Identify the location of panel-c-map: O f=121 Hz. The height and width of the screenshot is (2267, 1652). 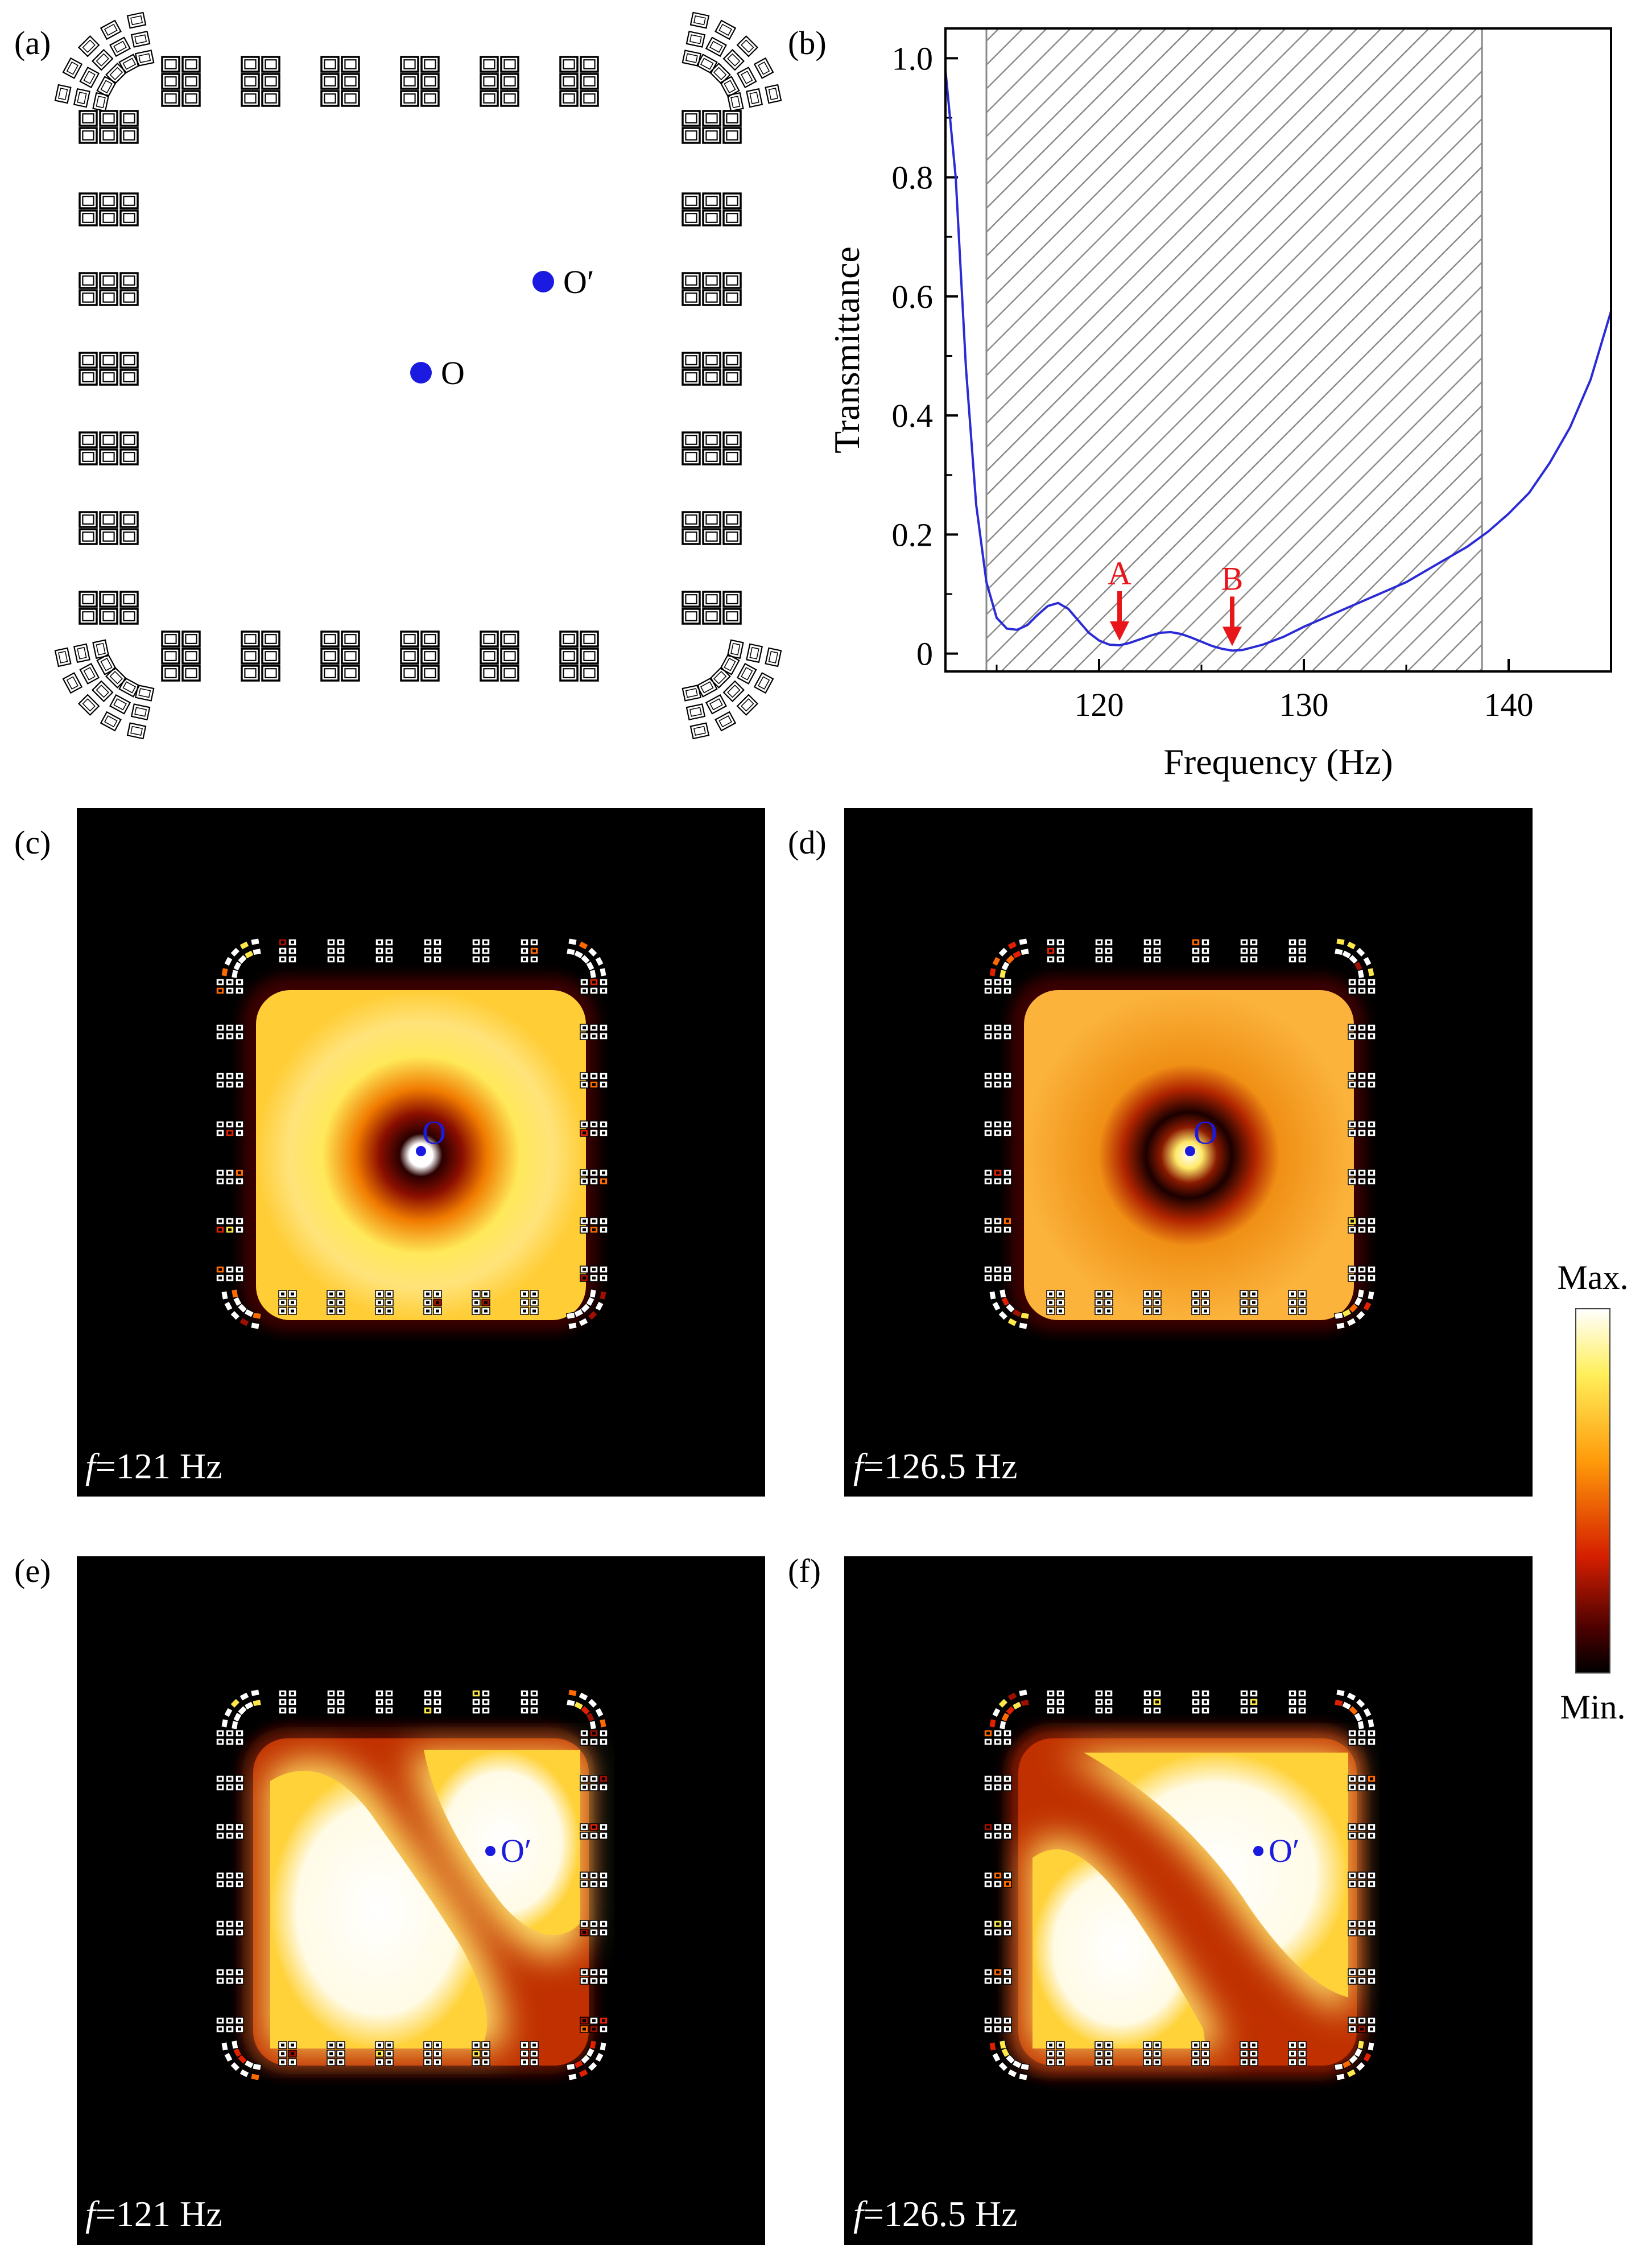
(421, 1152).